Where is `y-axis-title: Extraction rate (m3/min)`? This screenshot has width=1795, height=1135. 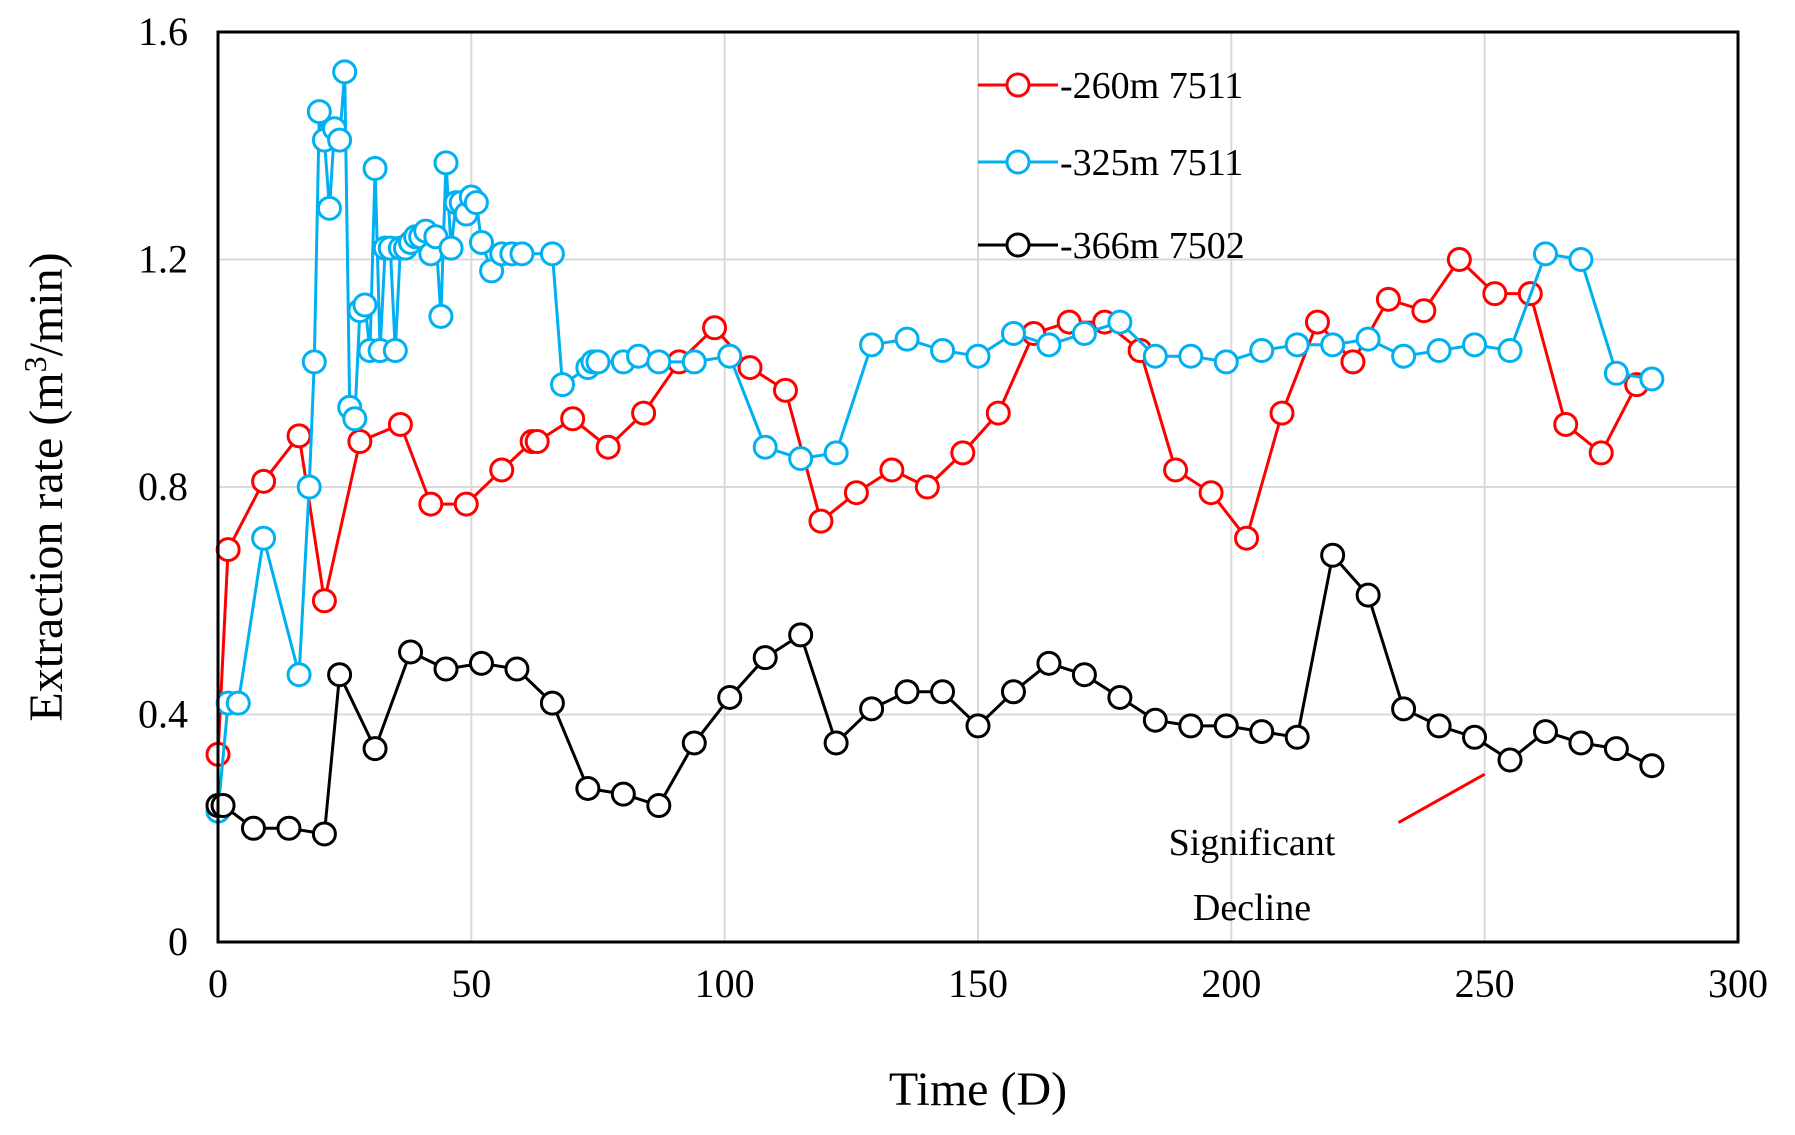
y-axis-title: Extraction rate (m3/min) is located at coordinates (45, 486).